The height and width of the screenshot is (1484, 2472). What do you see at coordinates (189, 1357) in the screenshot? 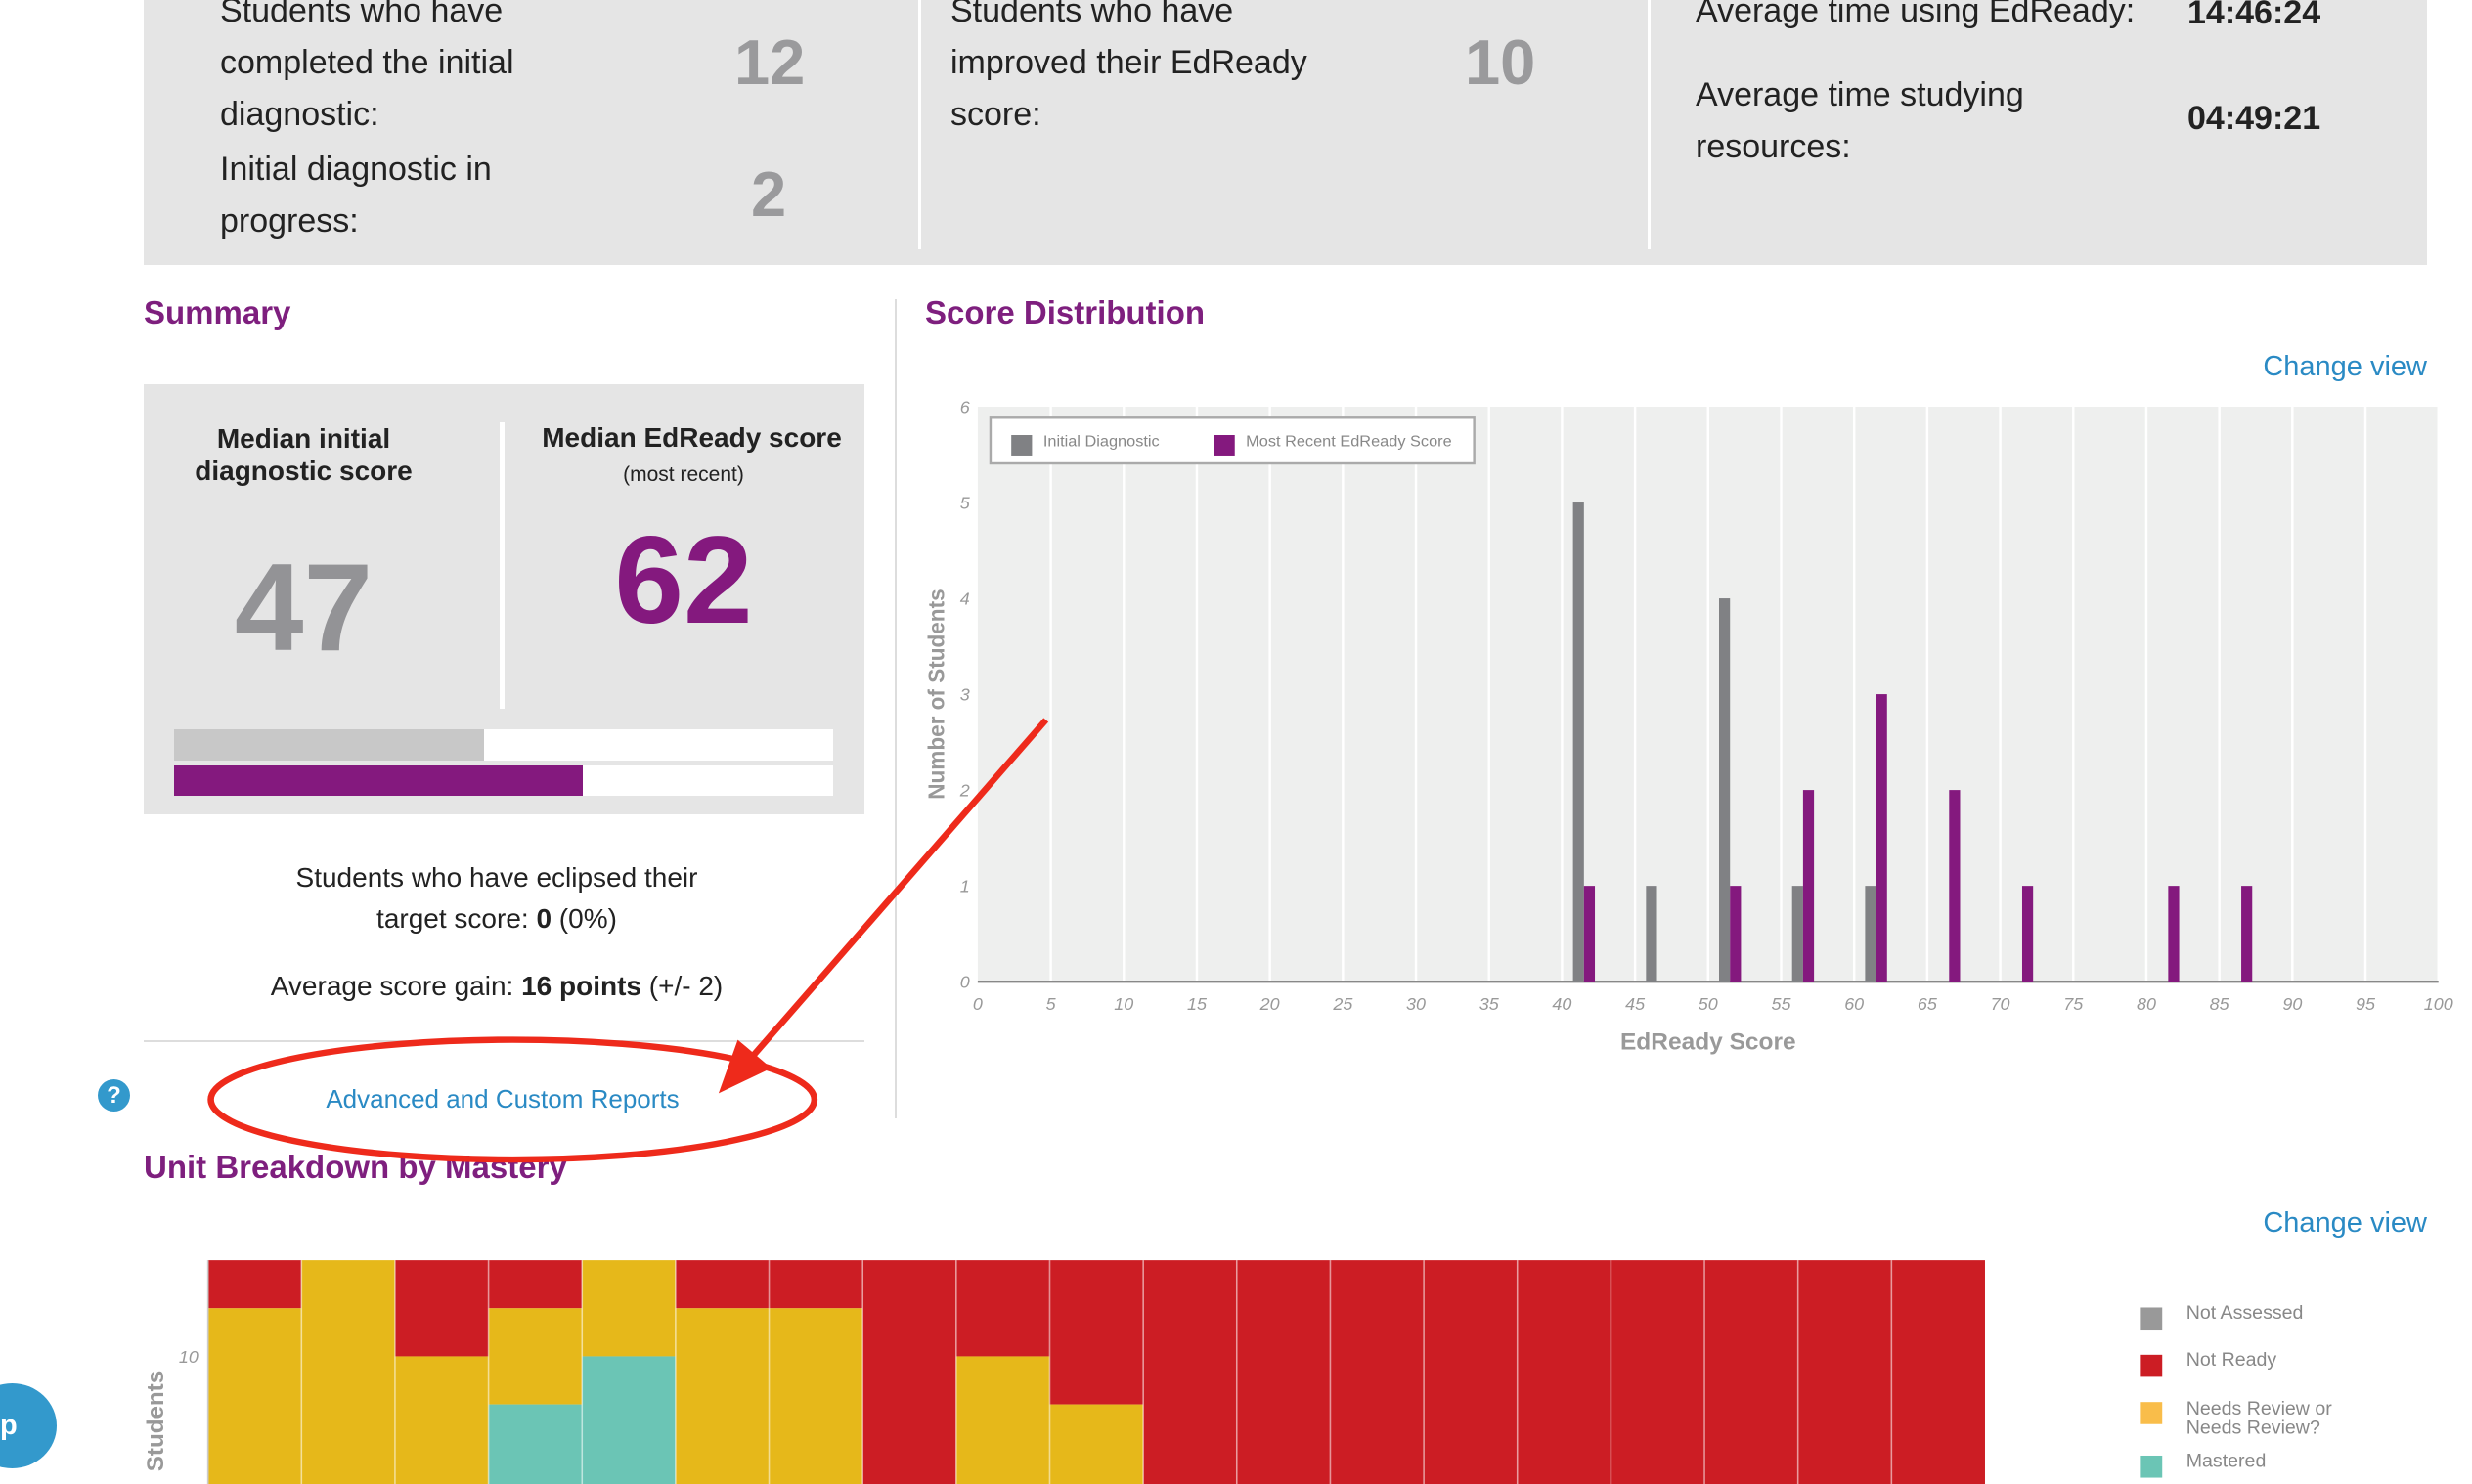
I see `y-tick-label: 10` at bounding box center [189, 1357].